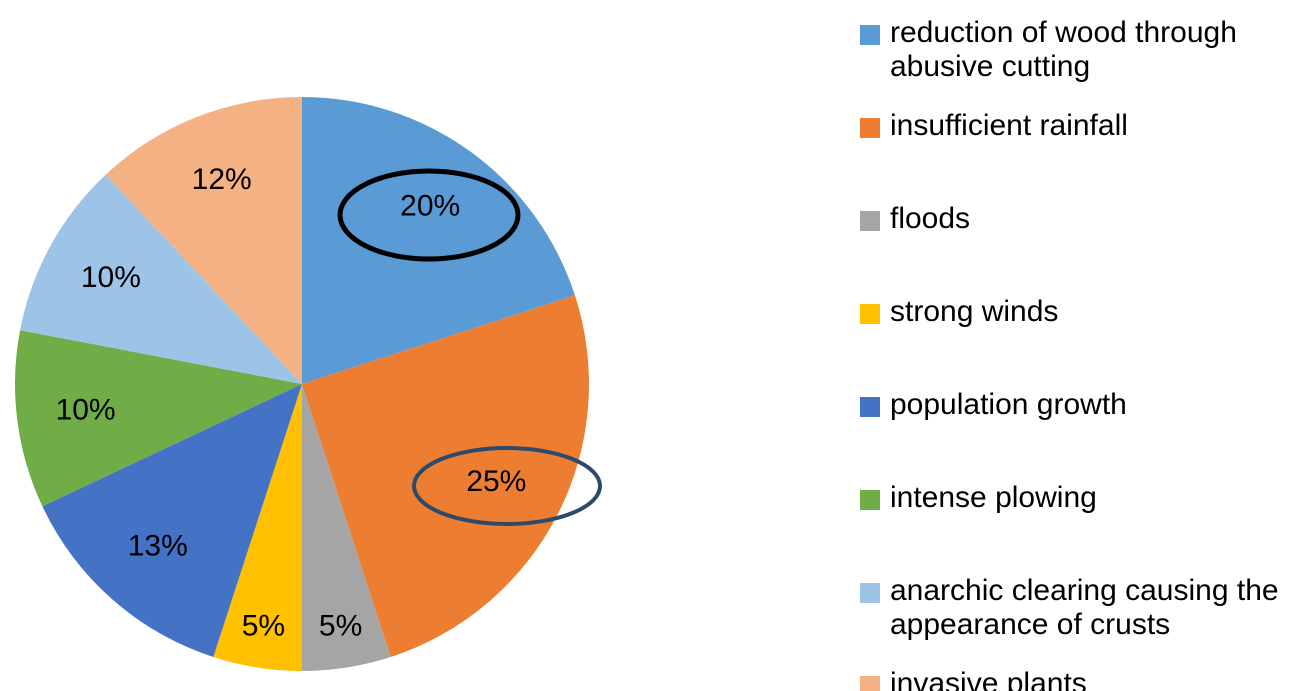 The width and height of the screenshot is (1301, 691). I want to click on legend-label: invasive plants, so click(988, 679).